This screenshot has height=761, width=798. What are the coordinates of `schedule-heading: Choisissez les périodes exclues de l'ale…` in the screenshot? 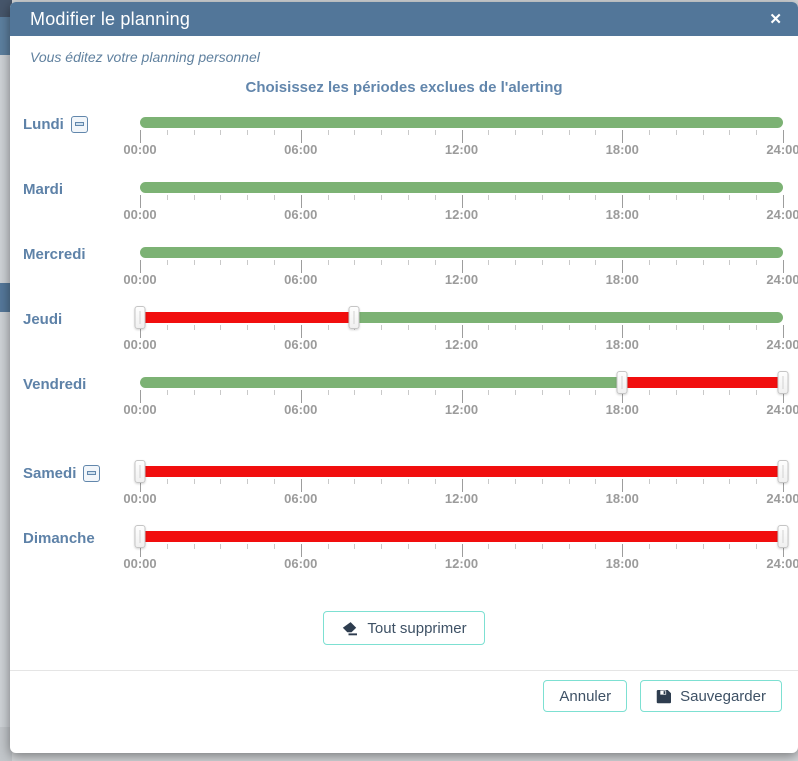 It's located at (404, 87).